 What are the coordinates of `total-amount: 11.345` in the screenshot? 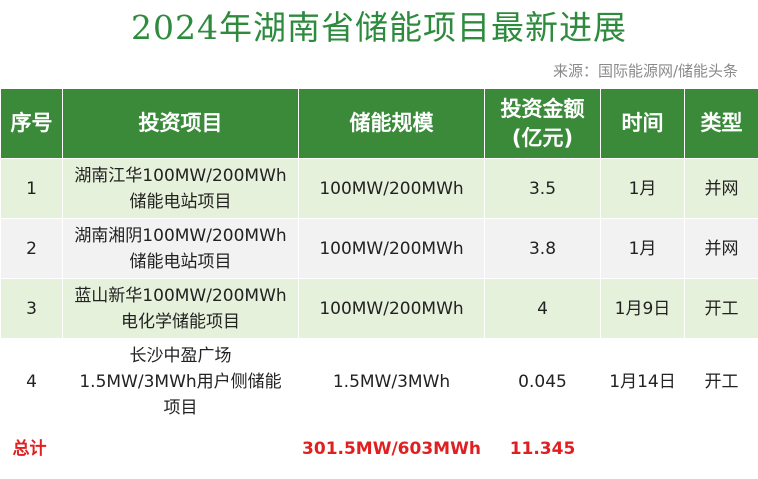 It's located at (542, 448).